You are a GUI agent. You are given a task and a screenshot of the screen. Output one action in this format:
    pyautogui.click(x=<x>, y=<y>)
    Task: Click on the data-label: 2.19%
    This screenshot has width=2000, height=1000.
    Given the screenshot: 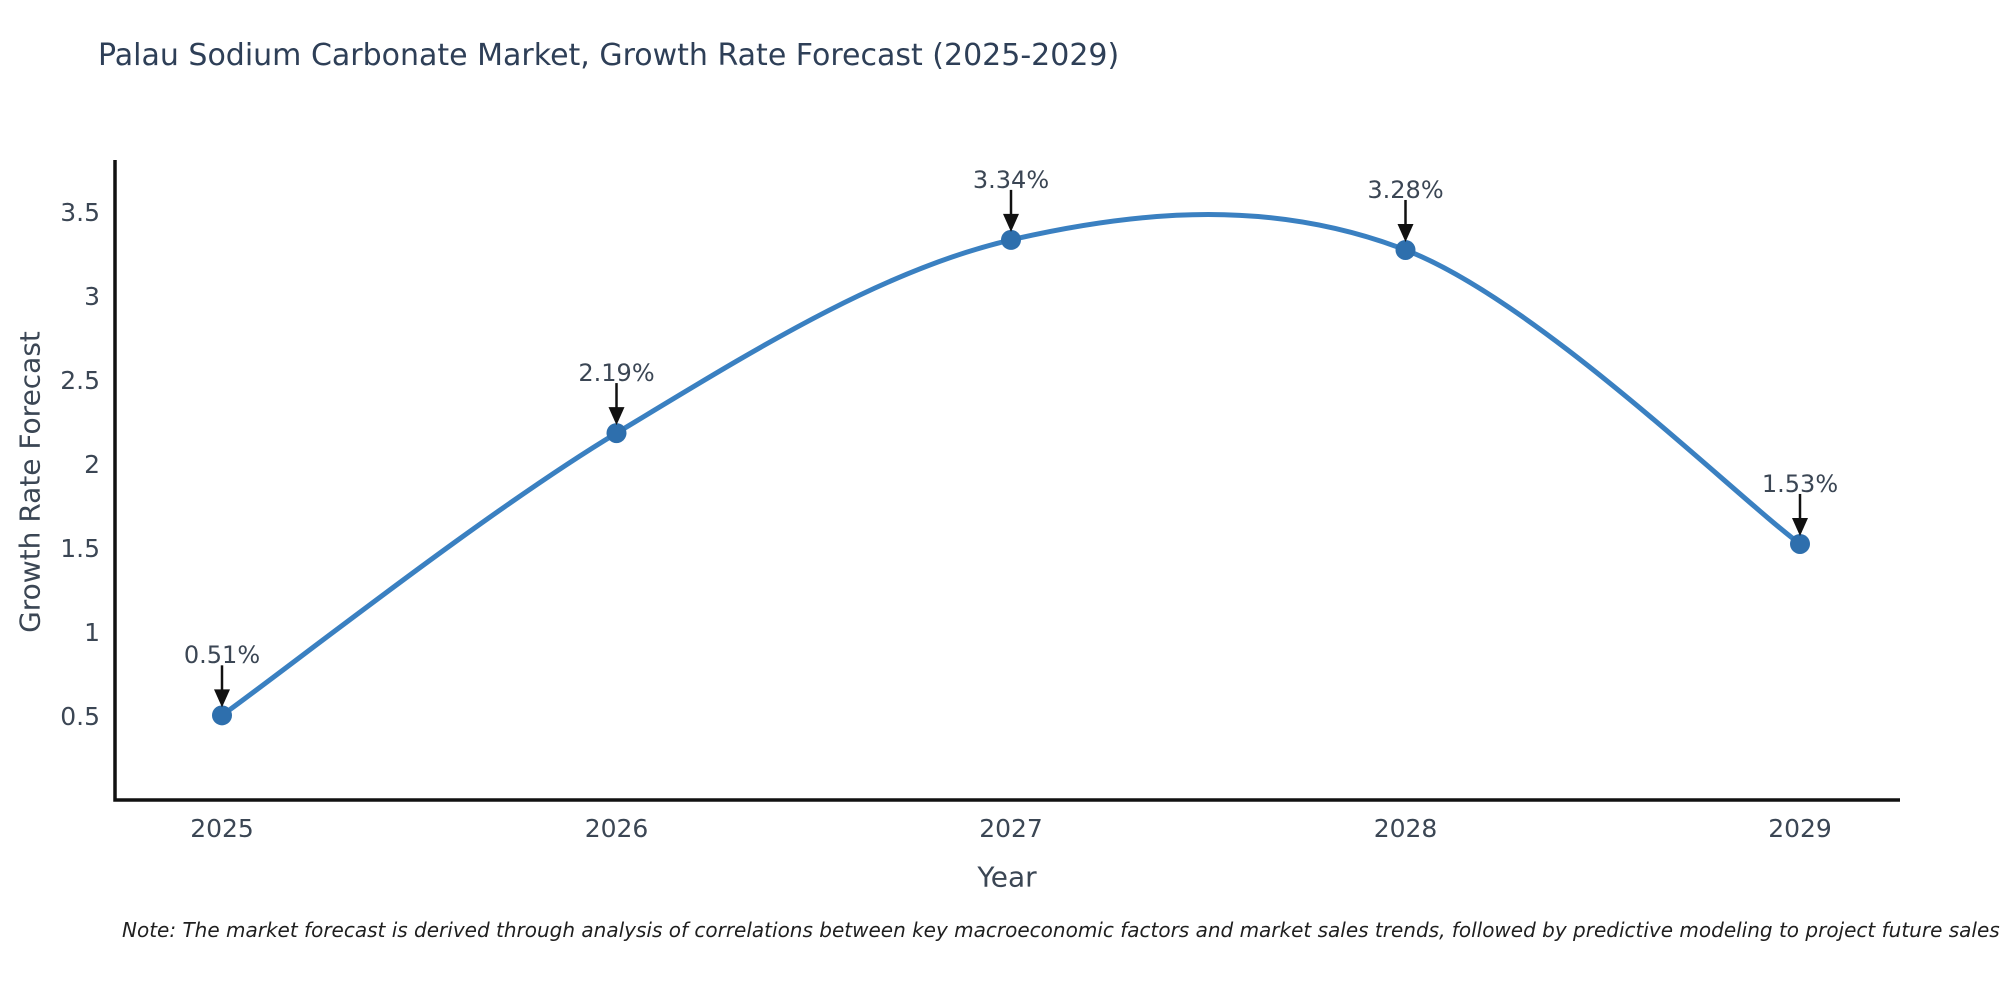 What is the action you would take?
    pyautogui.click(x=616, y=373)
    